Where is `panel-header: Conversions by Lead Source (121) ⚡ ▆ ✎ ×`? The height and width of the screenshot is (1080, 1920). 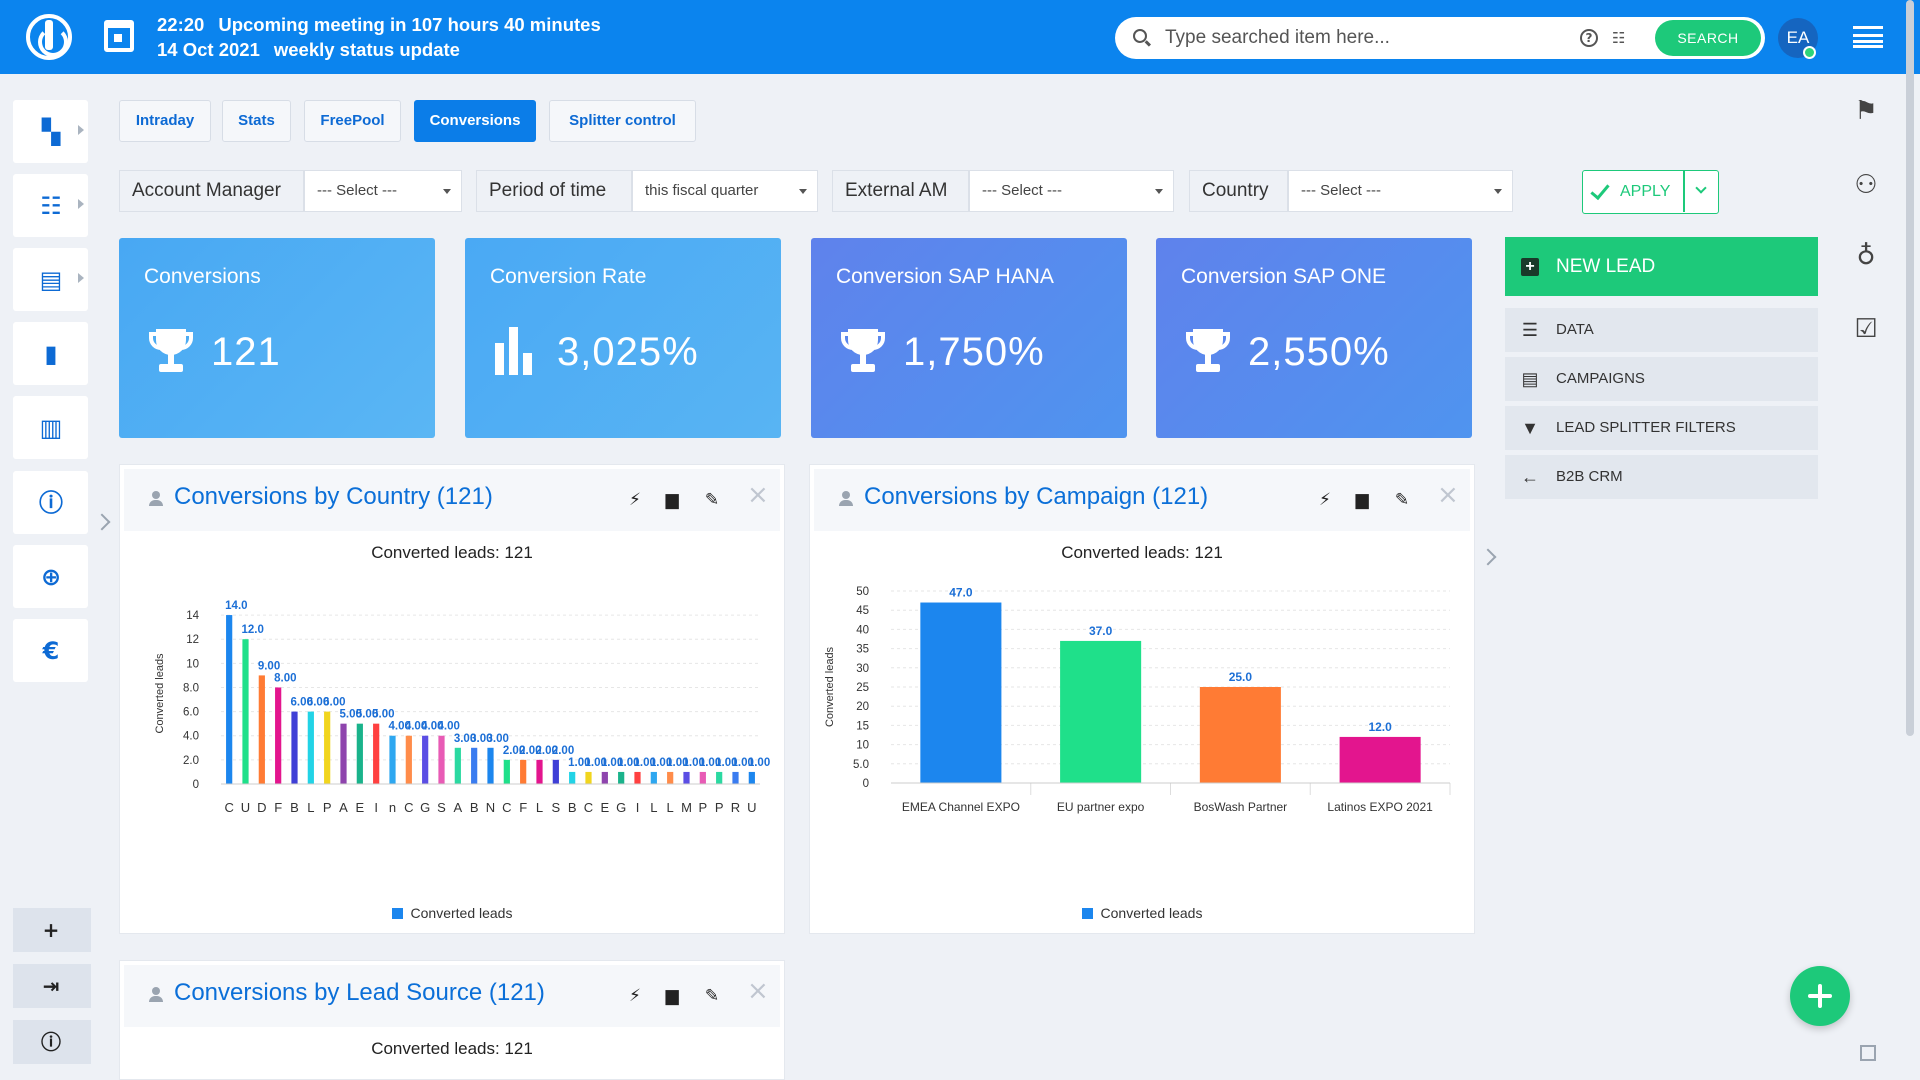
panel-header: Conversions by Lead Source (121) ⚡ ▆ ✎ × is located at coordinates (452, 996).